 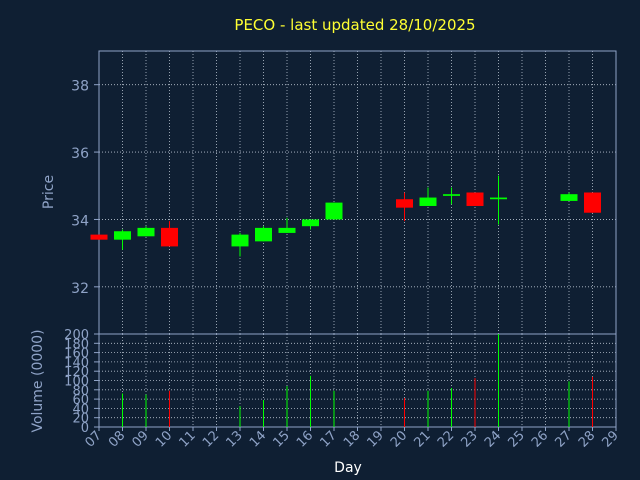 What do you see at coordinates (587, 439) in the screenshot?
I see `day-tick-label: 28` at bounding box center [587, 439].